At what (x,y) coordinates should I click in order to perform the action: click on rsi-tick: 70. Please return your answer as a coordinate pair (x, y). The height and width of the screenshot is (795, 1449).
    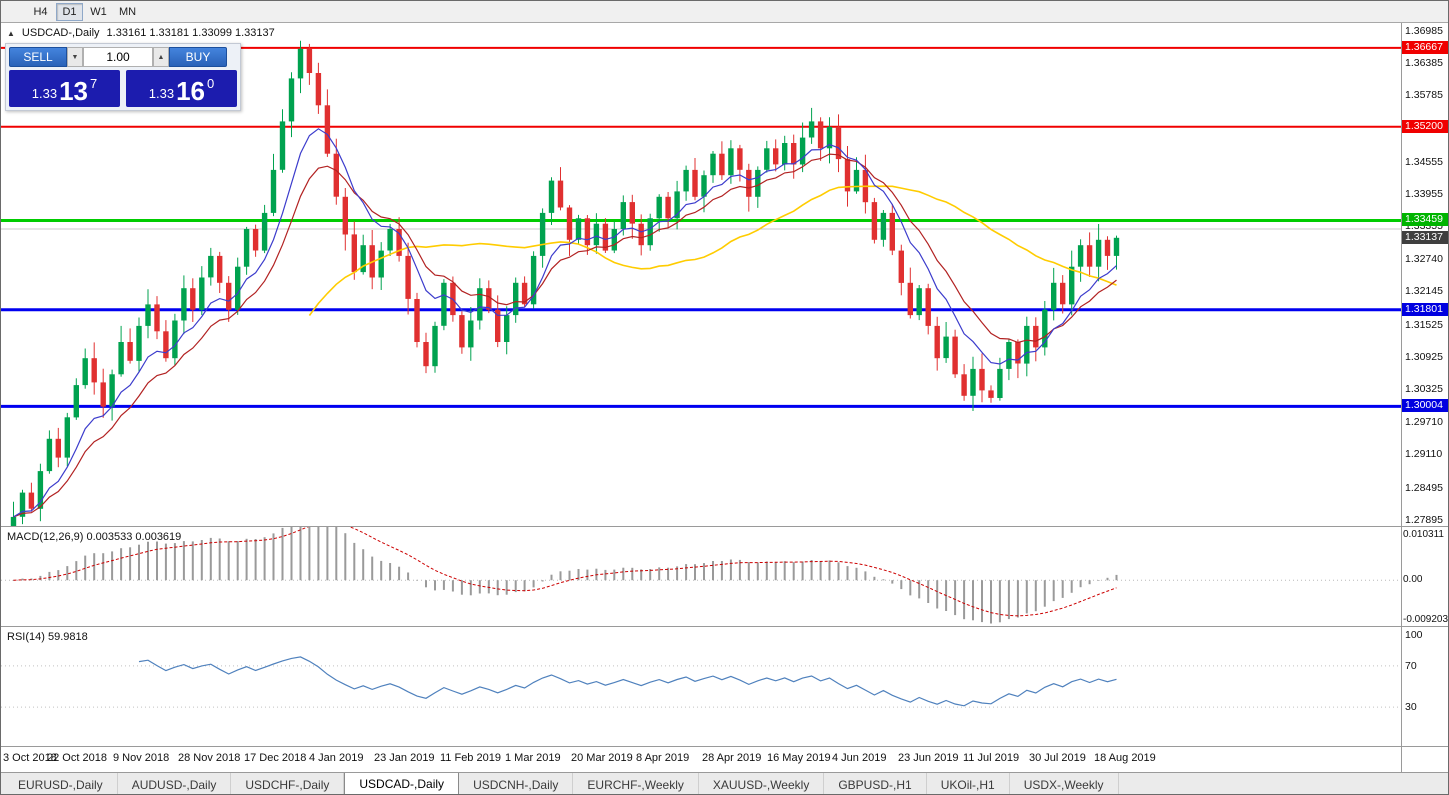
    Looking at the image, I should click on (1411, 666).